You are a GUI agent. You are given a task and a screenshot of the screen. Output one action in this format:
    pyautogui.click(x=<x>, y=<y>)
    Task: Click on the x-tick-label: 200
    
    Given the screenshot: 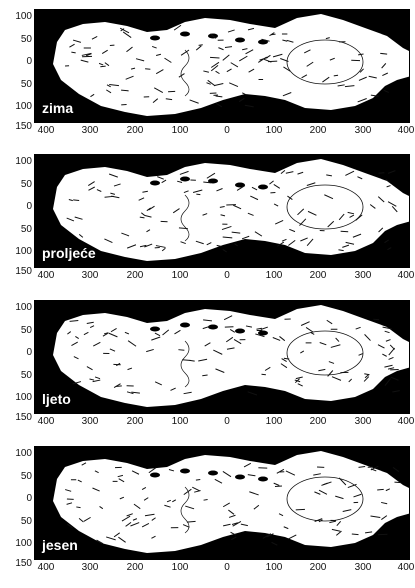 What is the action you would take?
    pyautogui.click(x=318, y=421)
    